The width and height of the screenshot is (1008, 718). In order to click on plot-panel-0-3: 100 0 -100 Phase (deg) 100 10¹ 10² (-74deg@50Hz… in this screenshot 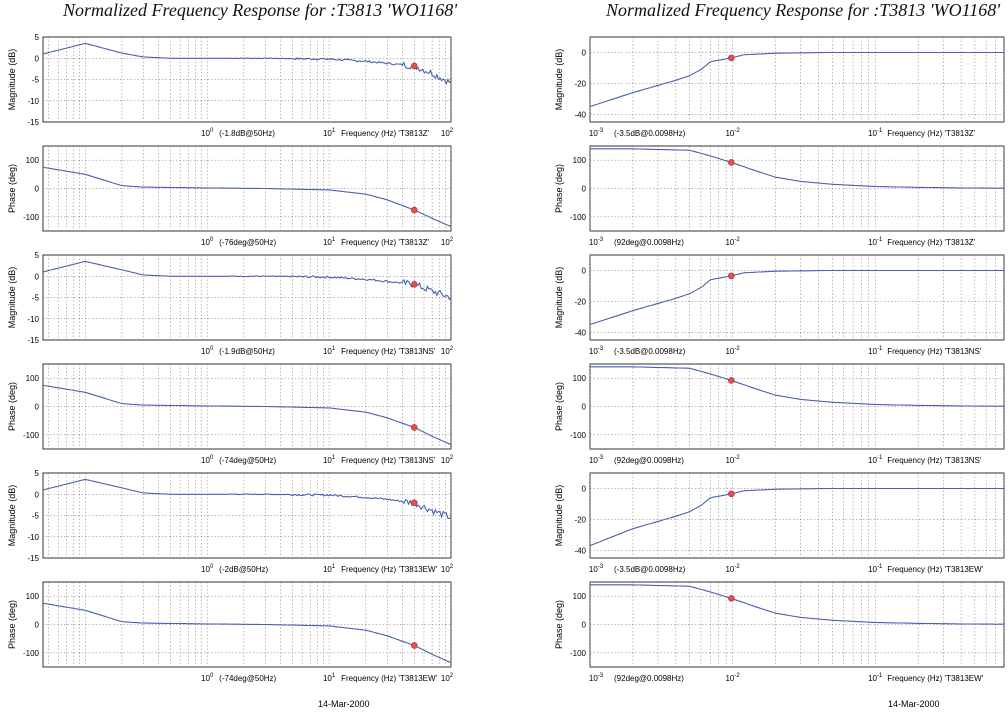, I will do `click(230, 414)`.